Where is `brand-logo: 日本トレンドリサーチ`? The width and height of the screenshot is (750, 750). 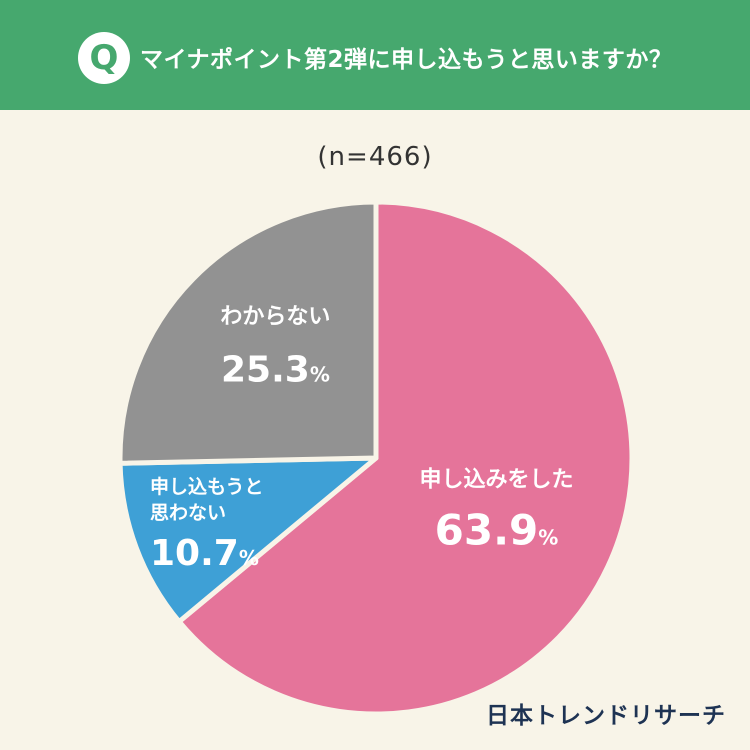
brand-logo: 日本トレンドリサーチ is located at coordinates (606, 716).